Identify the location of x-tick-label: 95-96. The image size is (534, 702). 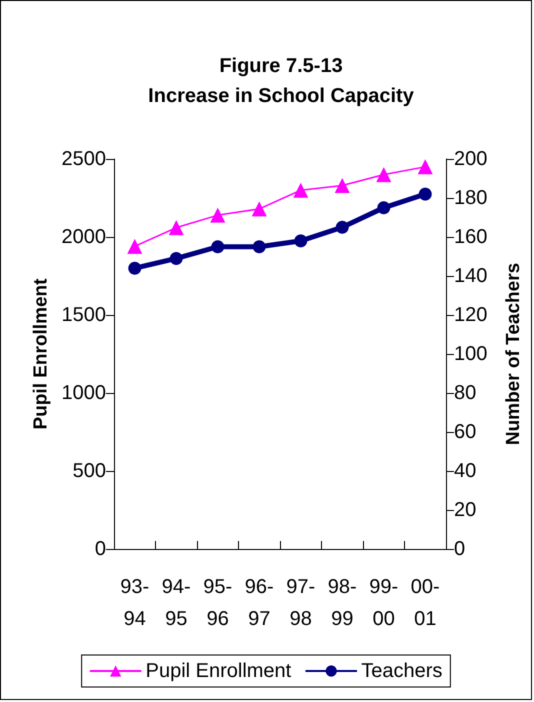
(217, 603).